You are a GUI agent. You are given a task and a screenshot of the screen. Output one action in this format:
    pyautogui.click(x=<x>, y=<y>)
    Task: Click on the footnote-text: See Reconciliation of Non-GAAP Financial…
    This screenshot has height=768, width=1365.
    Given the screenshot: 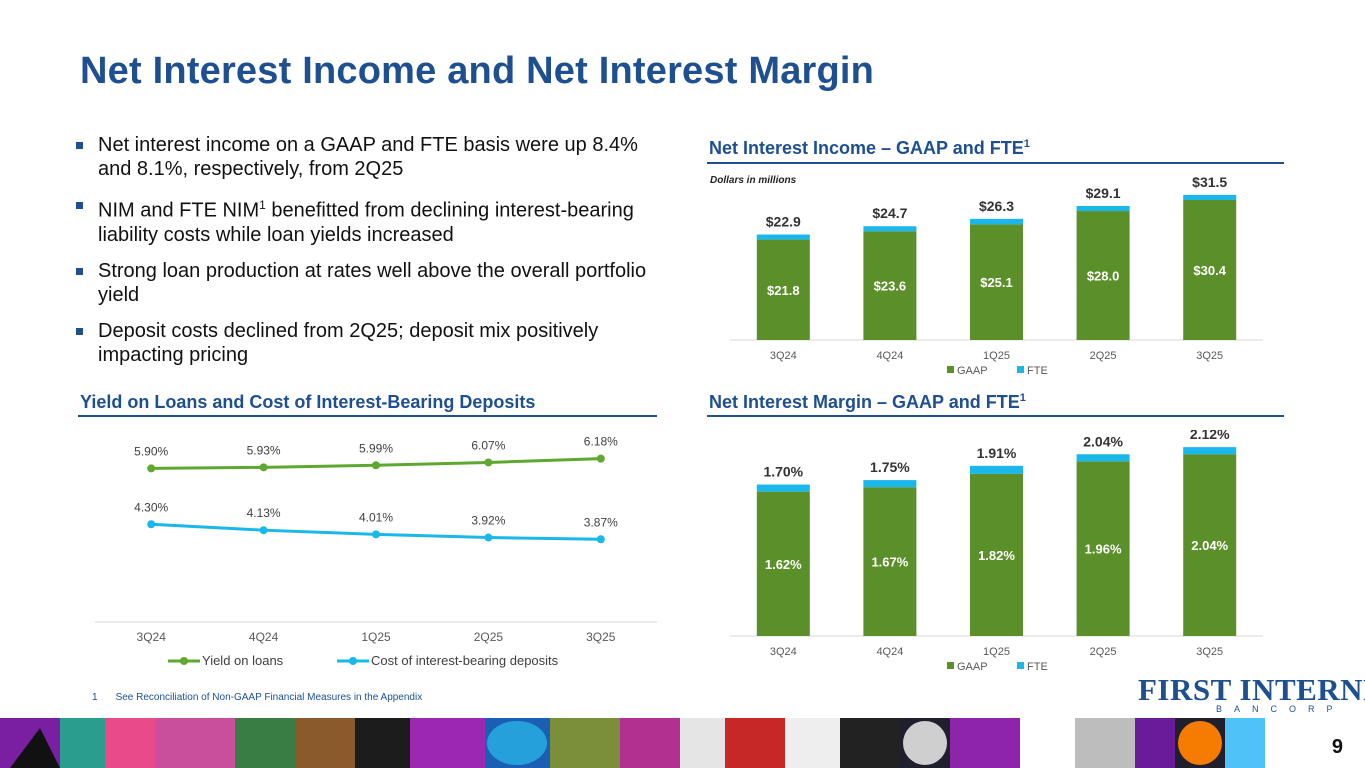 What is the action you would take?
    pyautogui.click(x=269, y=697)
    